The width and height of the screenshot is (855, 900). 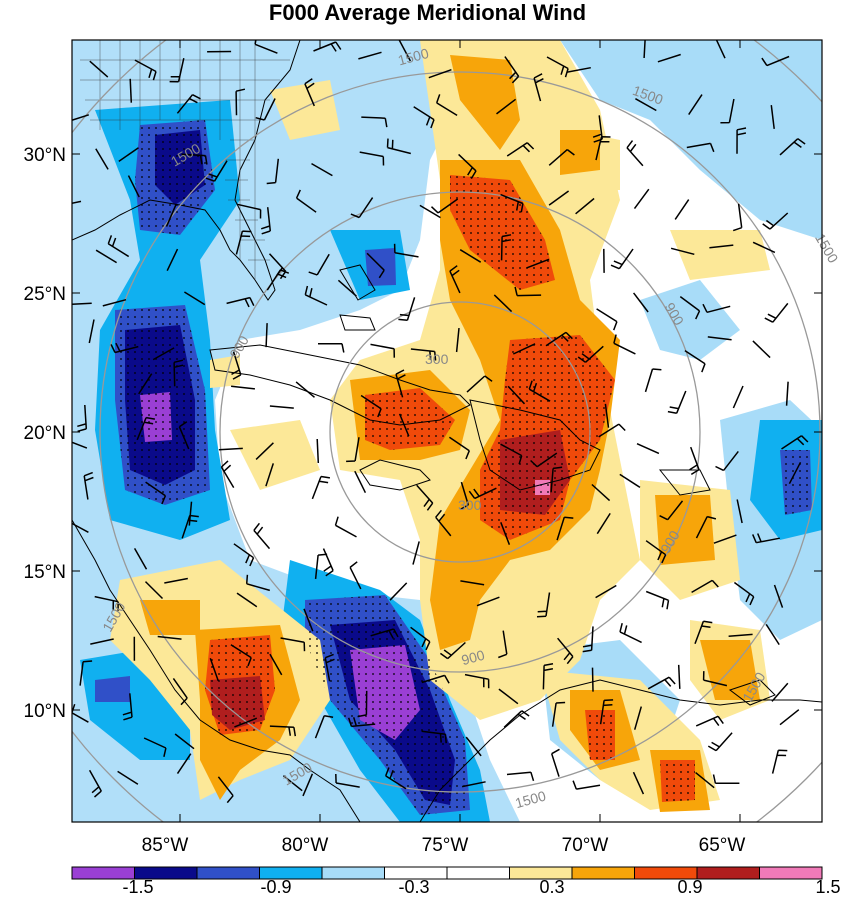 I want to click on colorbar, so click(x=447, y=873).